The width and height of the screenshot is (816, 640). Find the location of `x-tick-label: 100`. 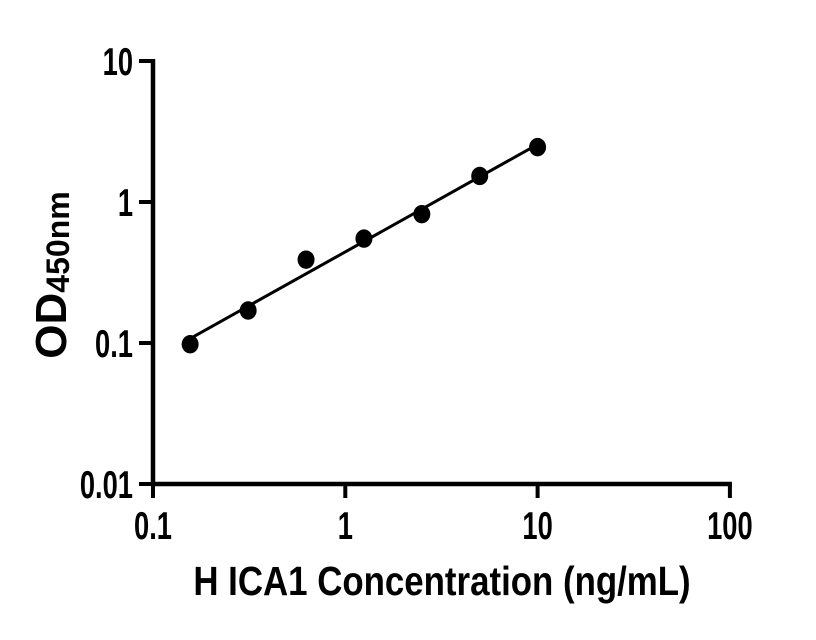

x-tick-label: 100 is located at coordinates (730, 526).